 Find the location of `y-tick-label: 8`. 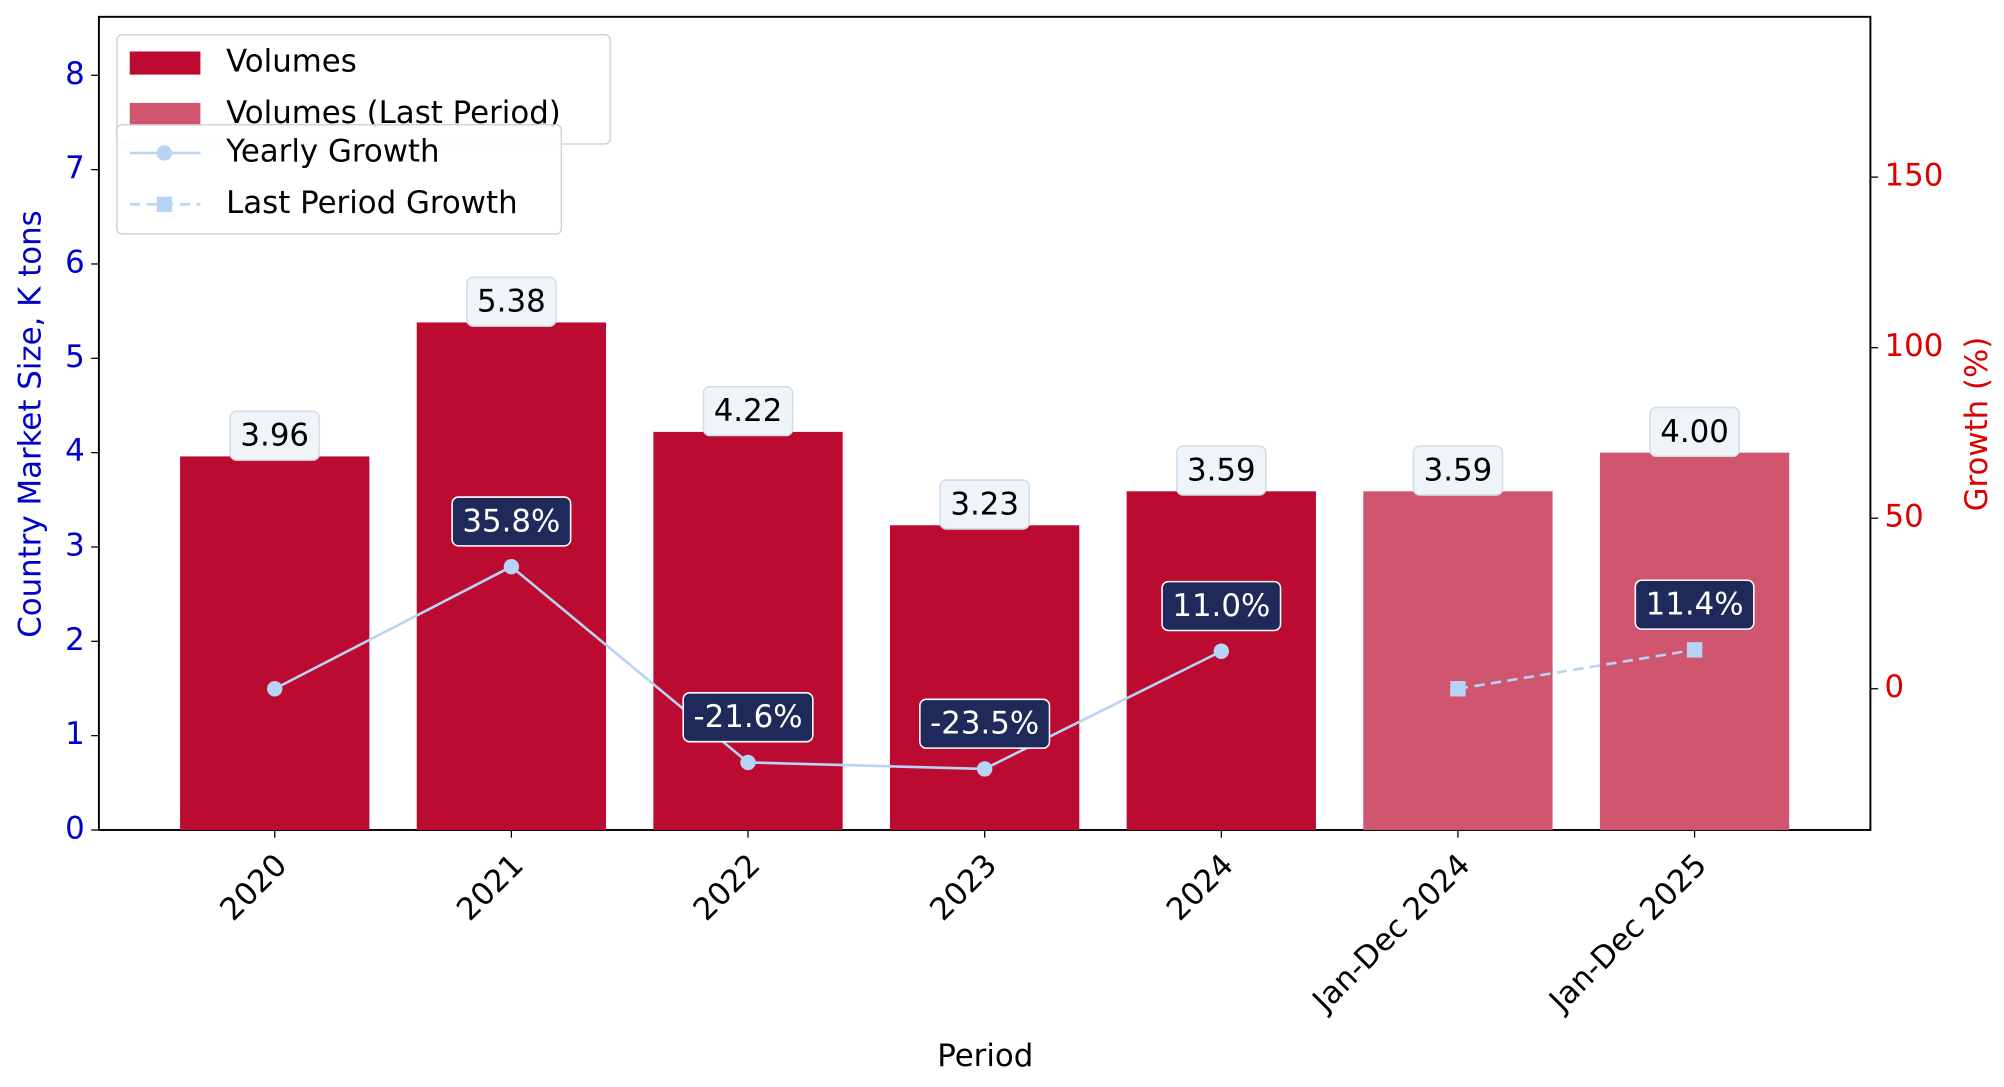

y-tick-label: 8 is located at coordinates (75, 74).